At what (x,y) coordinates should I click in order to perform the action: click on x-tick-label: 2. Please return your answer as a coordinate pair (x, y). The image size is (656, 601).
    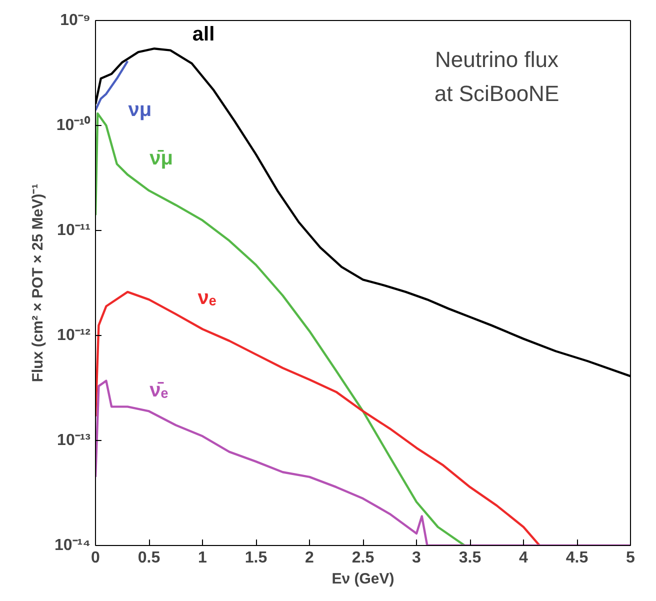
    Looking at the image, I should click on (309, 558).